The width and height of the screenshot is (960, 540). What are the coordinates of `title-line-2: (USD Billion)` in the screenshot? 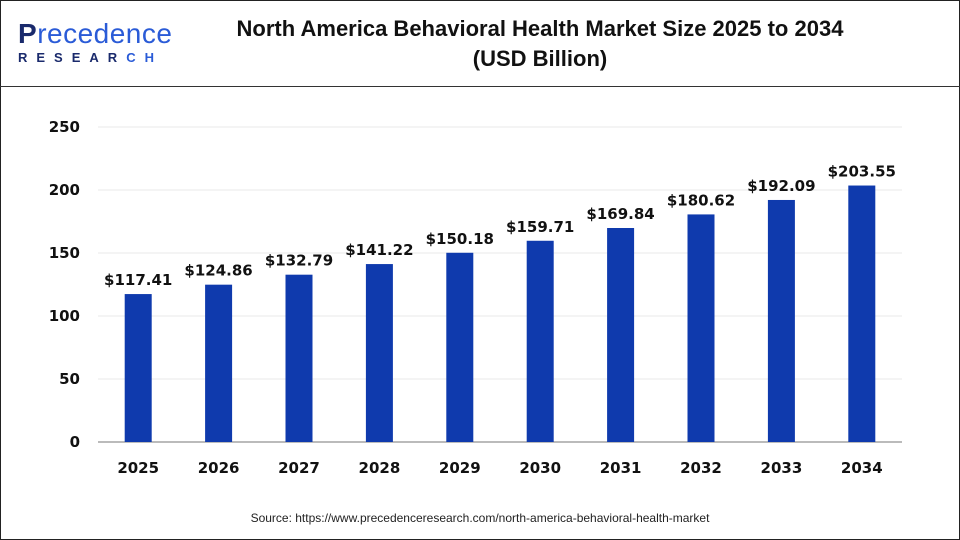 It's located at (540, 58).